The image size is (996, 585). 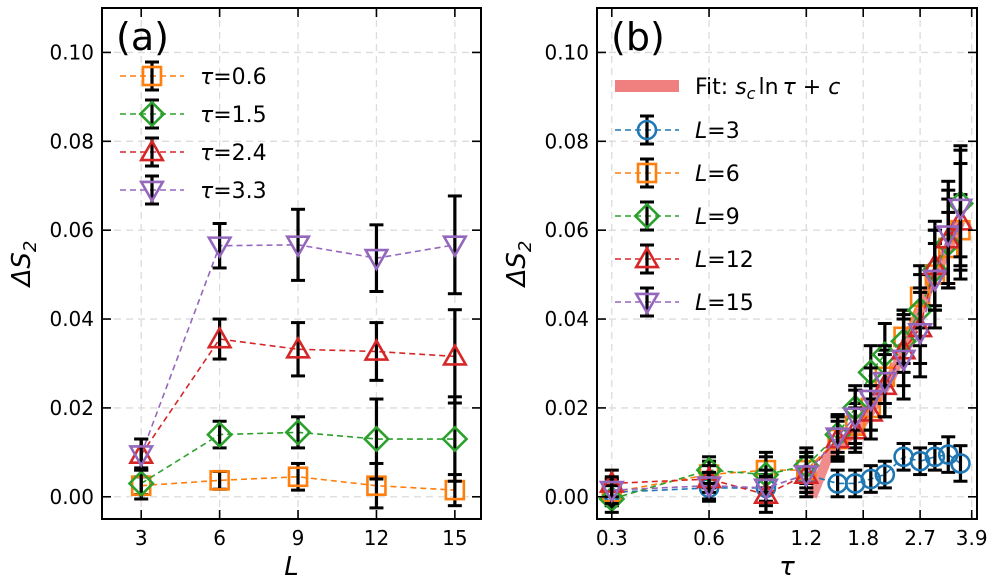 I want to click on legend-label: L=6, so click(x=717, y=174).